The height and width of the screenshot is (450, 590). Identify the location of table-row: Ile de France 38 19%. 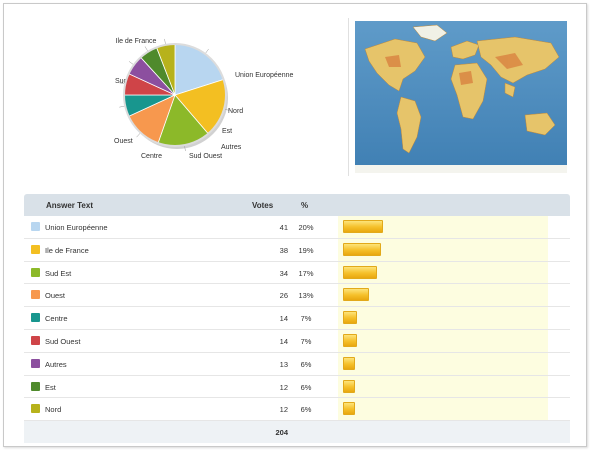
(297, 250).